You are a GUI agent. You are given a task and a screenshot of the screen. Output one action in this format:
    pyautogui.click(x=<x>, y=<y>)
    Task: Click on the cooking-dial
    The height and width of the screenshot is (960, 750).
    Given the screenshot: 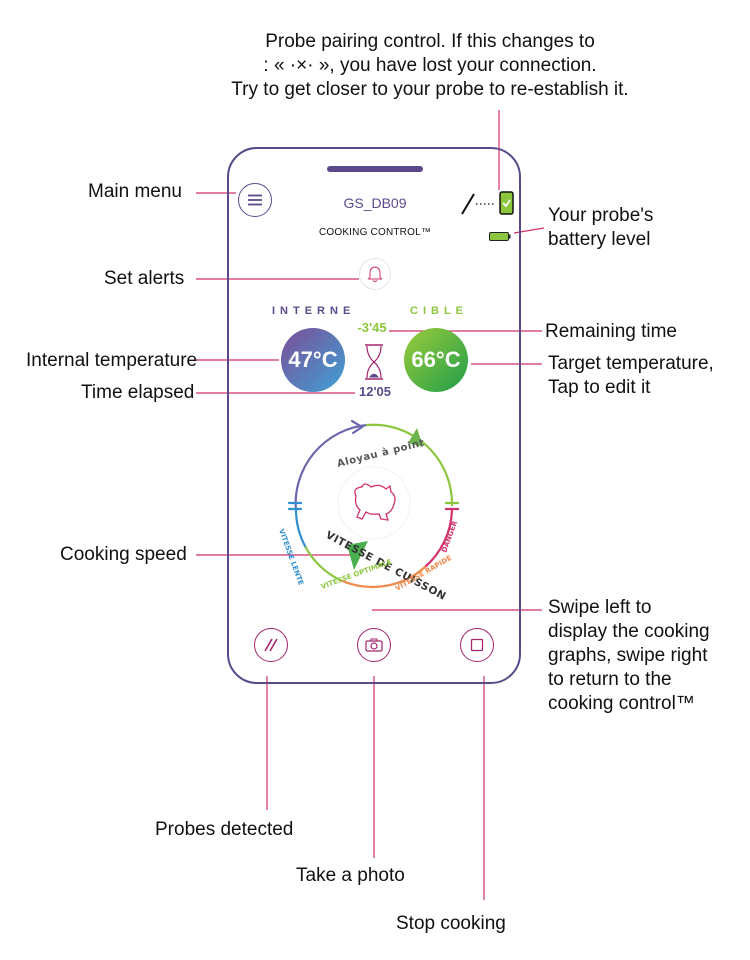 What is the action you would take?
    pyautogui.click(x=373, y=504)
    